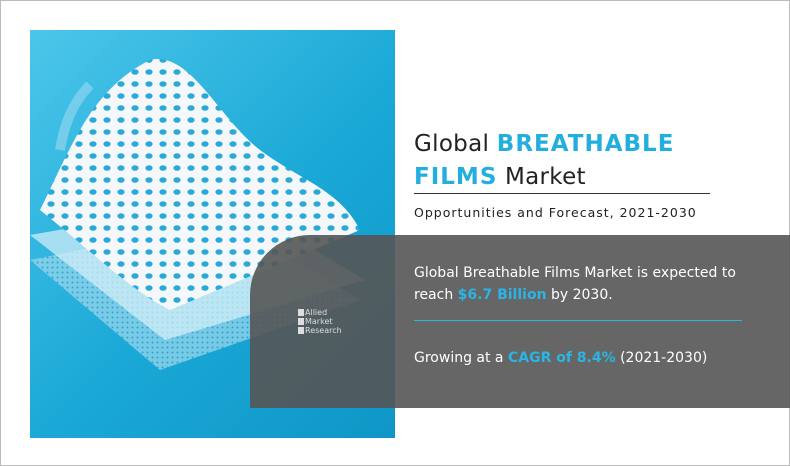  Describe the element at coordinates (578, 320) in the screenshot. I see `stats-divider` at that location.